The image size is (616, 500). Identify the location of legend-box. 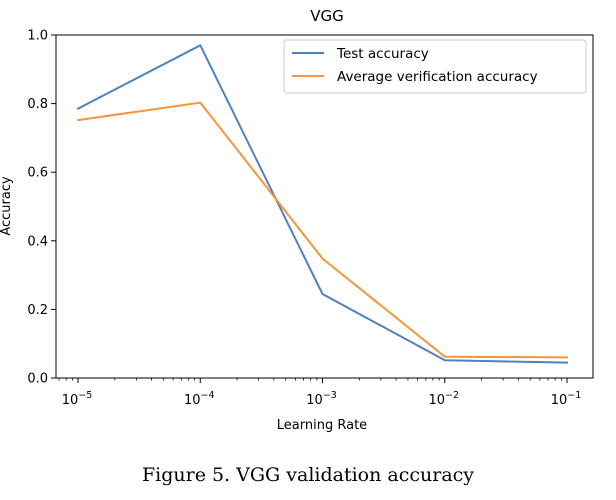
(435, 66).